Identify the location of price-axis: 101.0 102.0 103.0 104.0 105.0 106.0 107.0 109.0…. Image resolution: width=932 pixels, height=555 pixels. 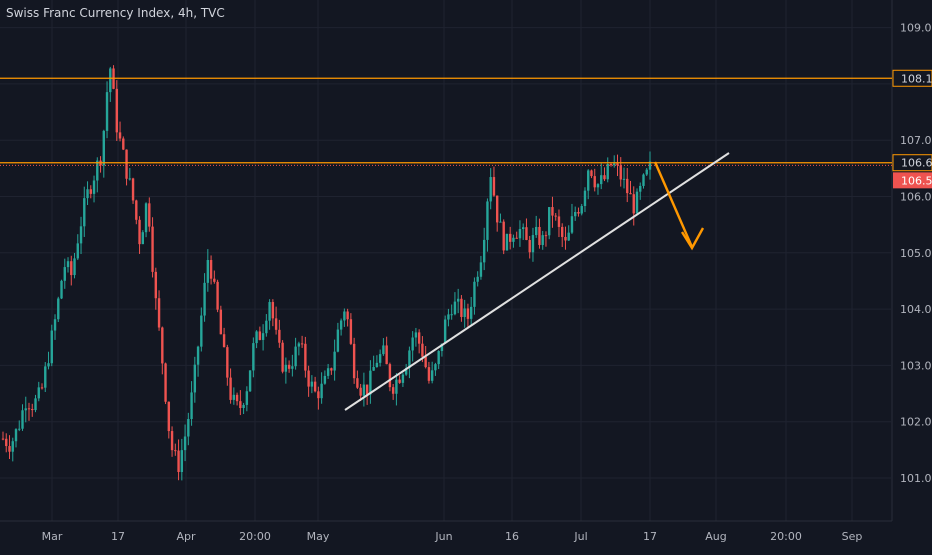
(912, 253).